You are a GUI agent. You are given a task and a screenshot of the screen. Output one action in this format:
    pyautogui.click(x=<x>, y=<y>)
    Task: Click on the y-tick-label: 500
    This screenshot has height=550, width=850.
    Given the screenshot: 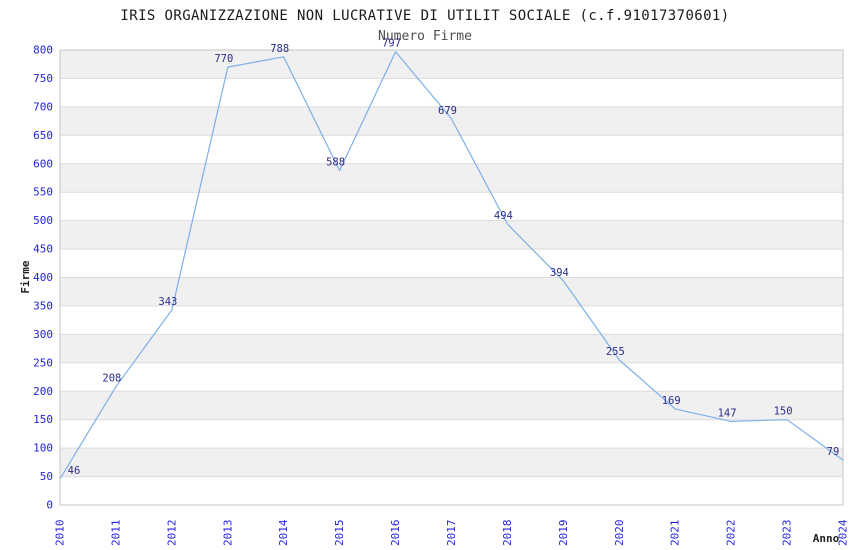 What is the action you would take?
    pyautogui.click(x=43, y=220)
    